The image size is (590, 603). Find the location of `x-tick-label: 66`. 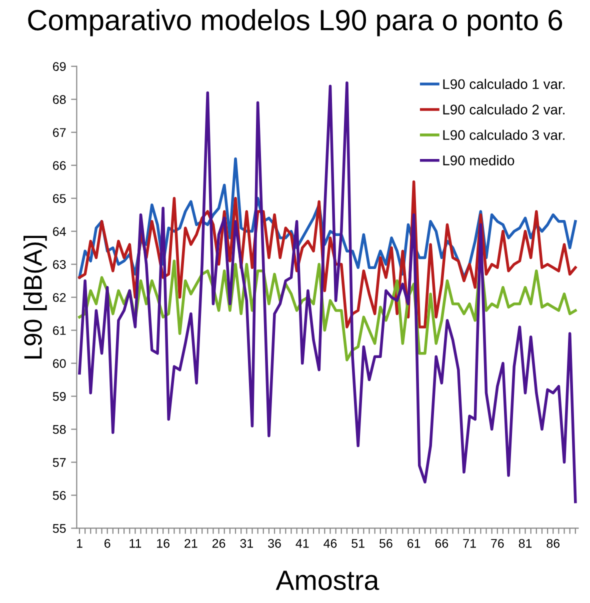

x-tick-label: 66 is located at coordinates (441, 543).